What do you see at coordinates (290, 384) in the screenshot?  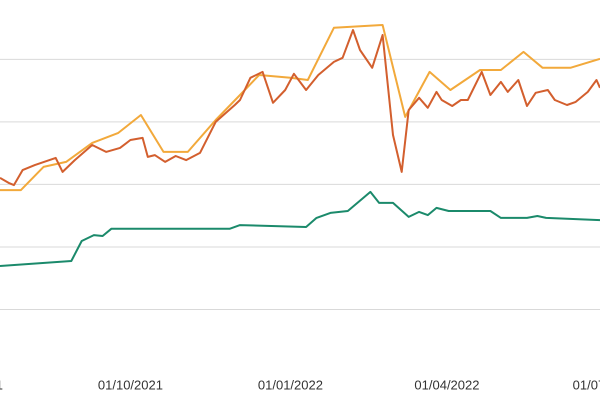 I see `x-tick-label: 01/01/2022` at bounding box center [290, 384].